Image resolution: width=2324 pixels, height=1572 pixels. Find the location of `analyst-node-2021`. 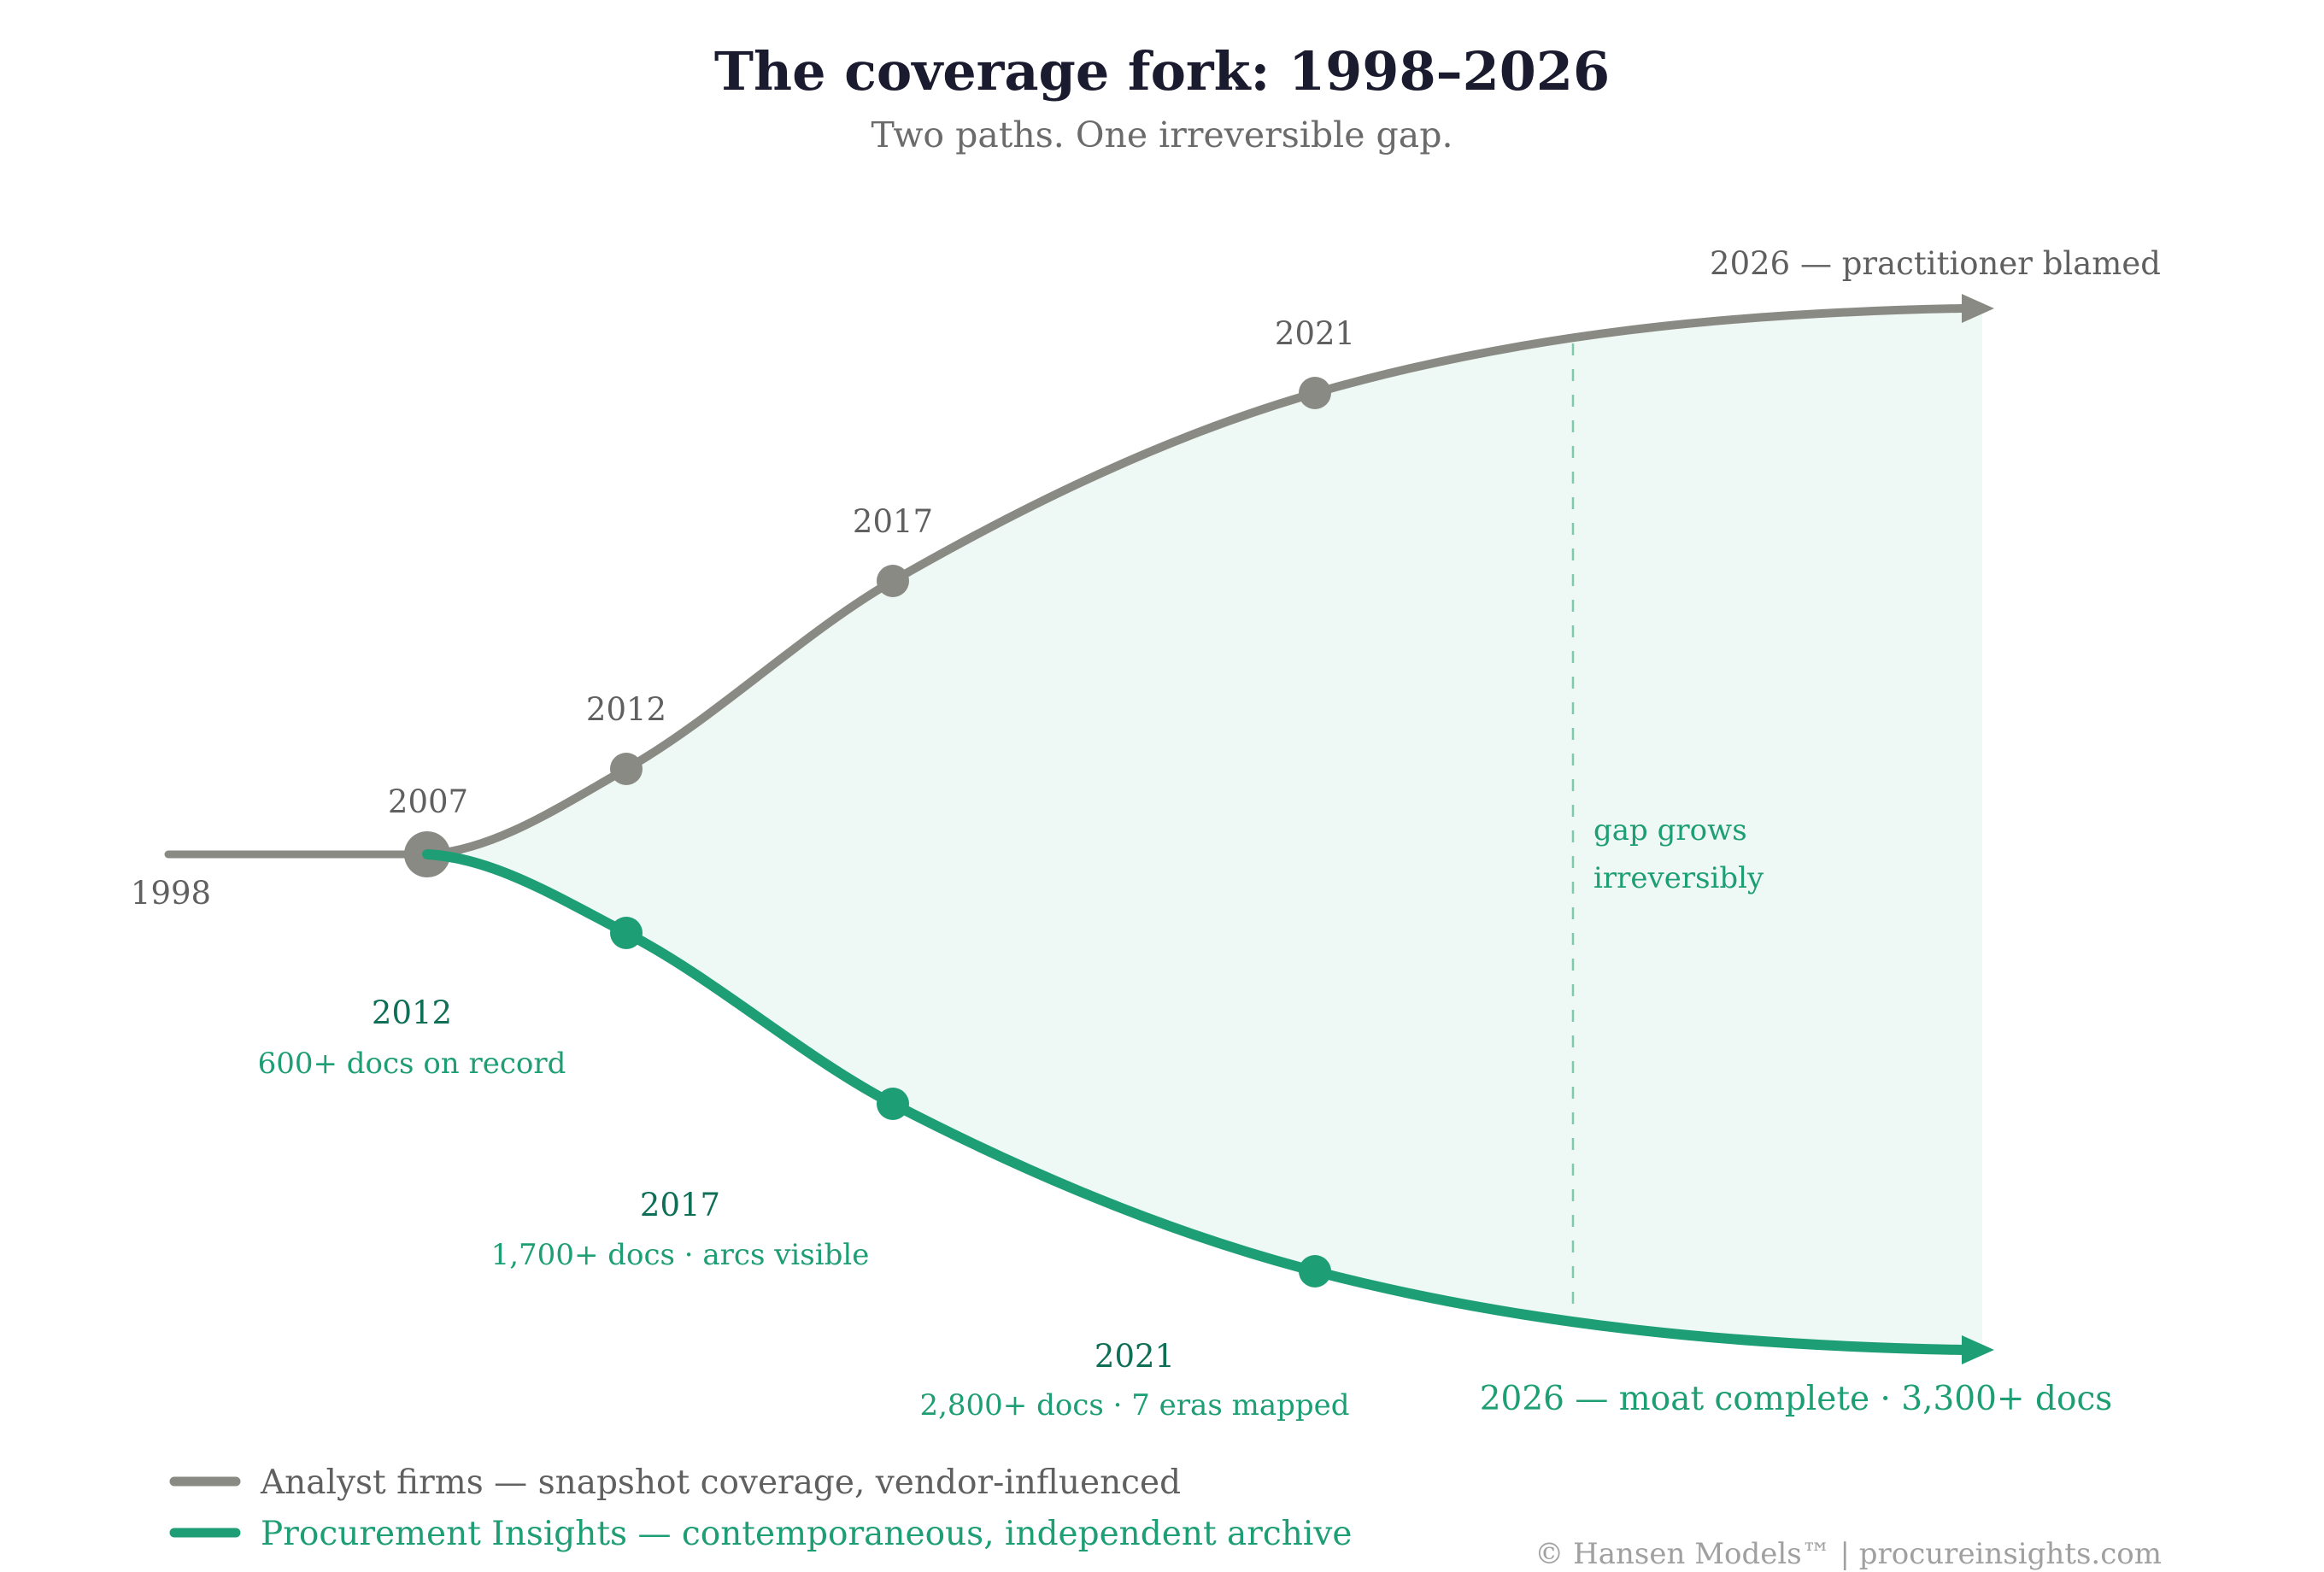

analyst-node-2021 is located at coordinates (1315, 393).